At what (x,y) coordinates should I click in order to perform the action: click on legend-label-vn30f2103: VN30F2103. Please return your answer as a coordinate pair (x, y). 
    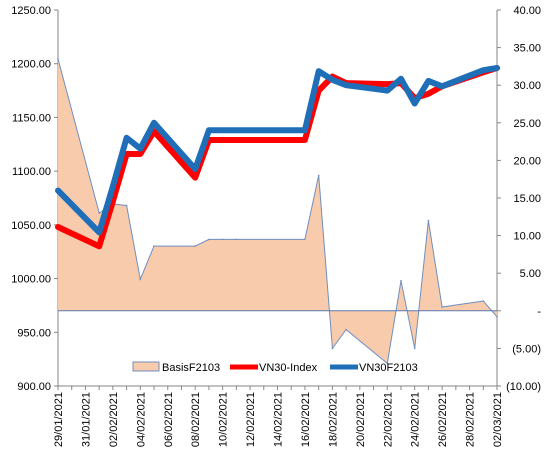
    Looking at the image, I should click on (388, 368).